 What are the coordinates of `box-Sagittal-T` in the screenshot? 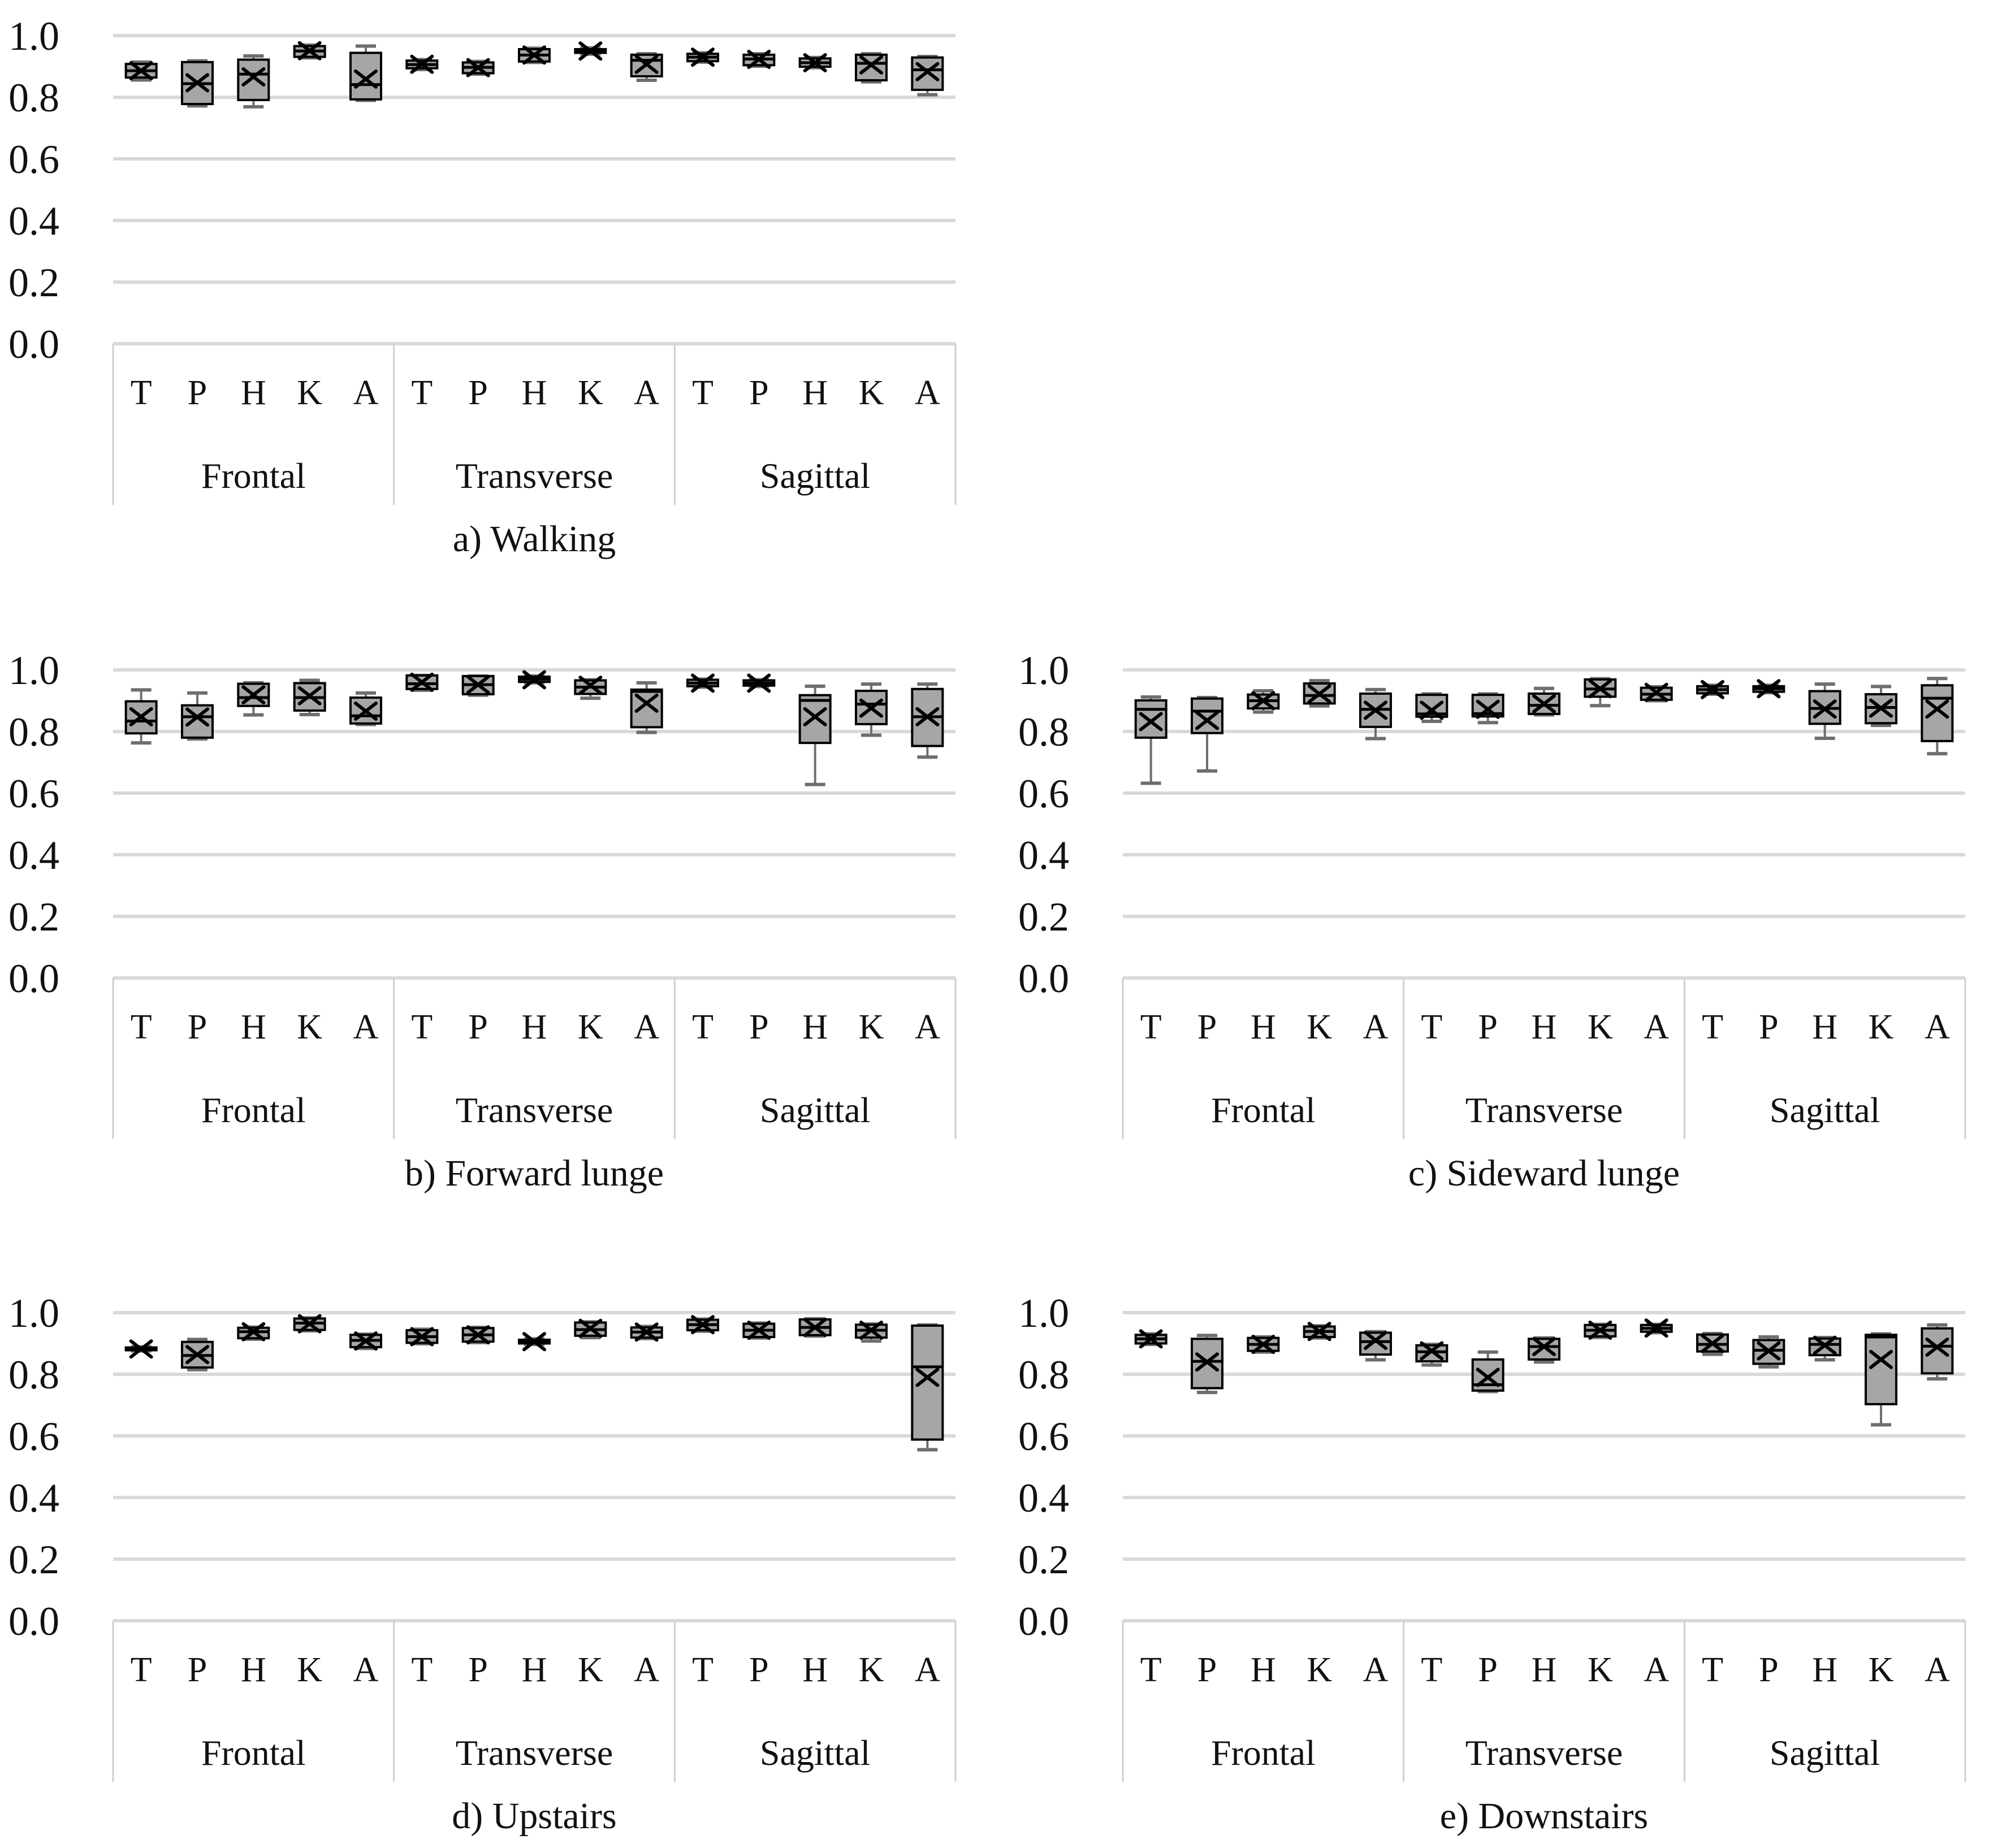 It's located at (1712, 1344).